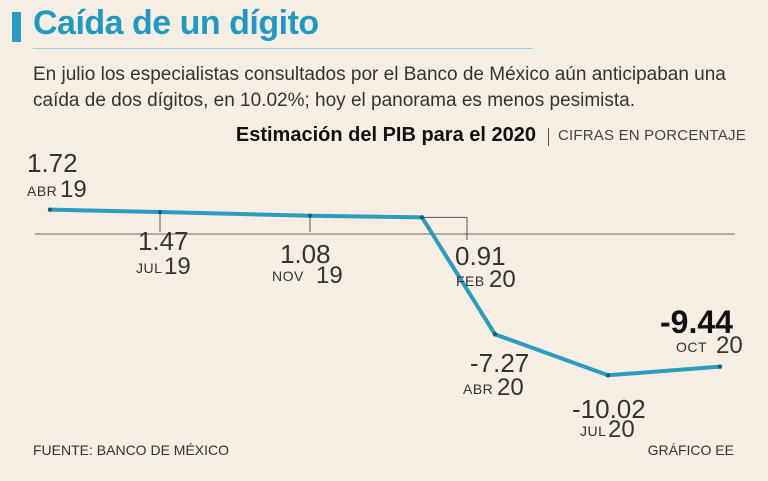 The image size is (768, 481). I want to click on year-label-oct-20: 20, so click(729, 345).